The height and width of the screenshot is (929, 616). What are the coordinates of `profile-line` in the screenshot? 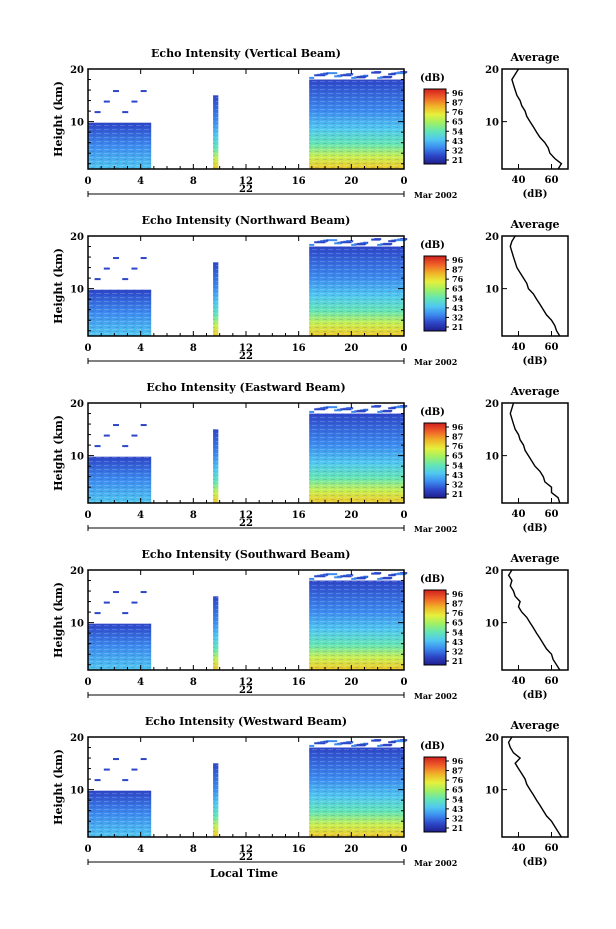 It's located at (535, 286).